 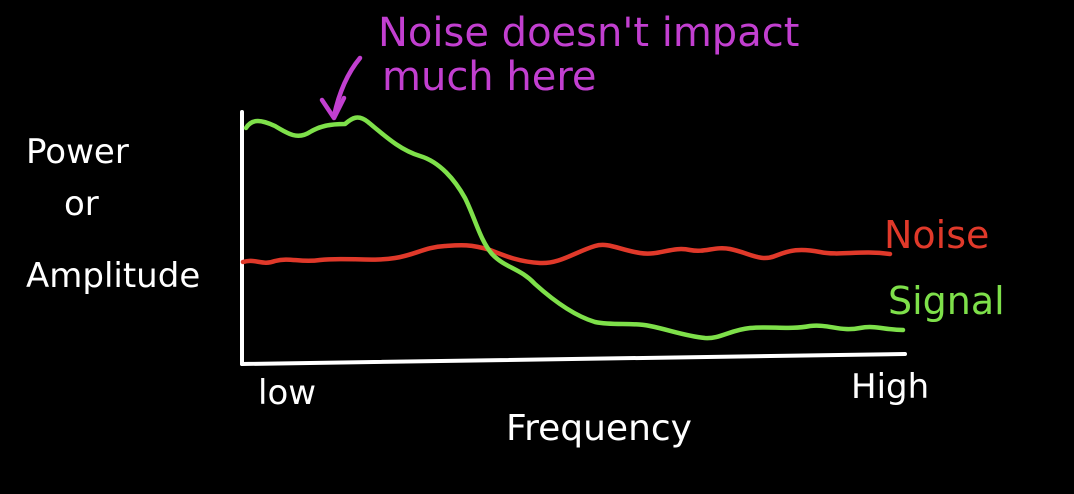 I want to click on y-axis-label-line2: or, so click(x=81, y=204).